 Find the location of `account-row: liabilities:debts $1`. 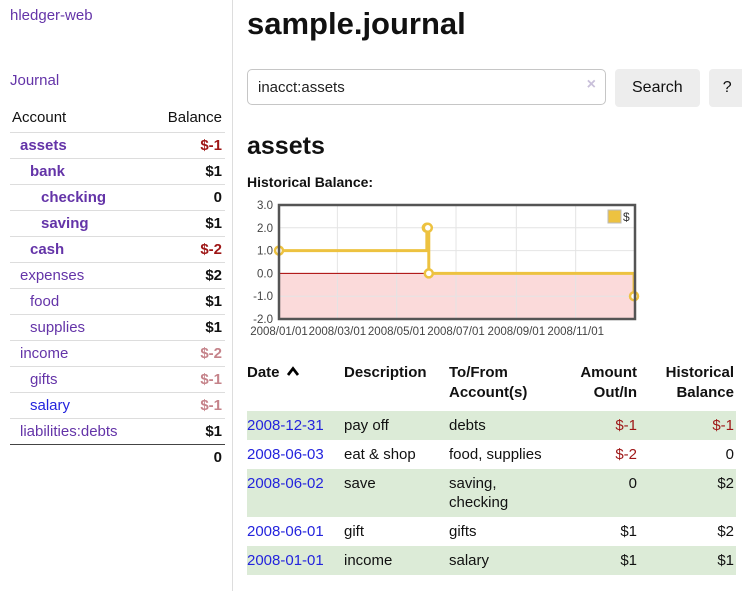

account-row: liabilities:debts $1 is located at coordinates (117, 431).